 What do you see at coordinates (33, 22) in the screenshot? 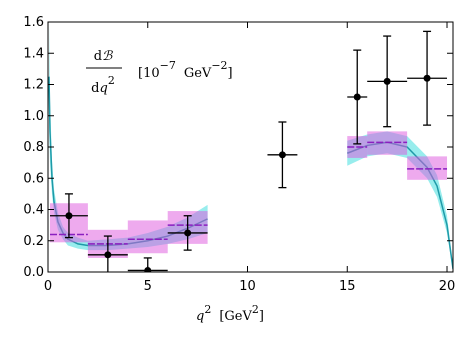
I see `y-tick-label: 1.6` at bounding box center [33, 22].